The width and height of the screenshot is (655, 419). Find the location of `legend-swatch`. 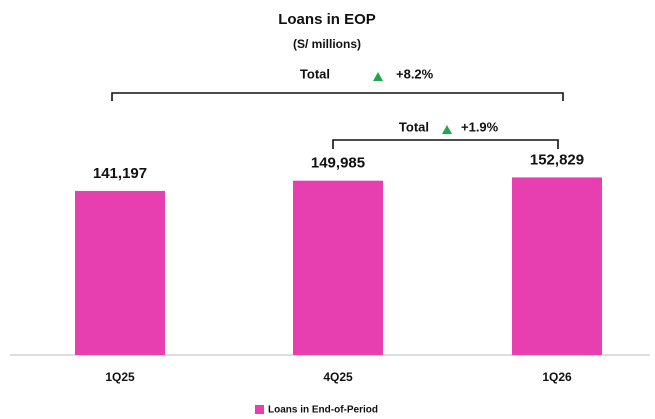

legend-swatch is located at coordinates (259, 409).